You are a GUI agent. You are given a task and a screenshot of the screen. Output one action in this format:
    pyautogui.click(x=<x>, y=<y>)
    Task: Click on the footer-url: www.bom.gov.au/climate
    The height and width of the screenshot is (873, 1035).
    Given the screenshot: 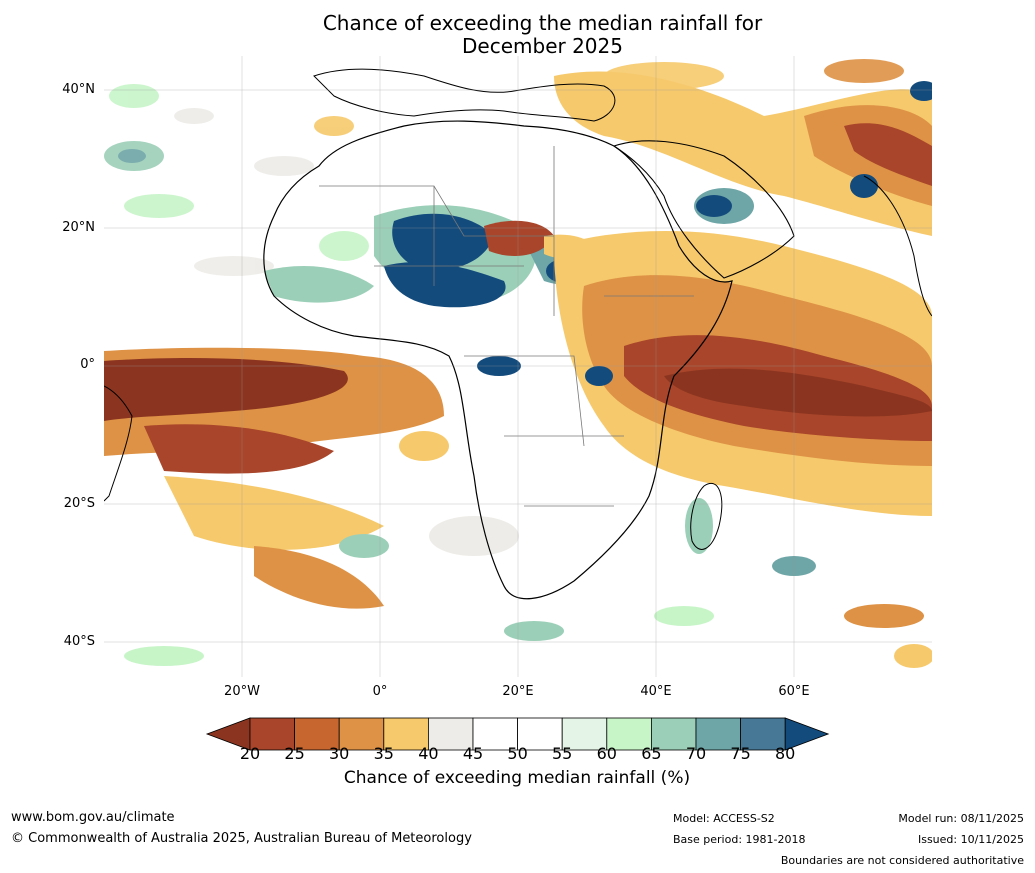 What is the action you would take?
    pyautogui.click(x=93, y=817)
    